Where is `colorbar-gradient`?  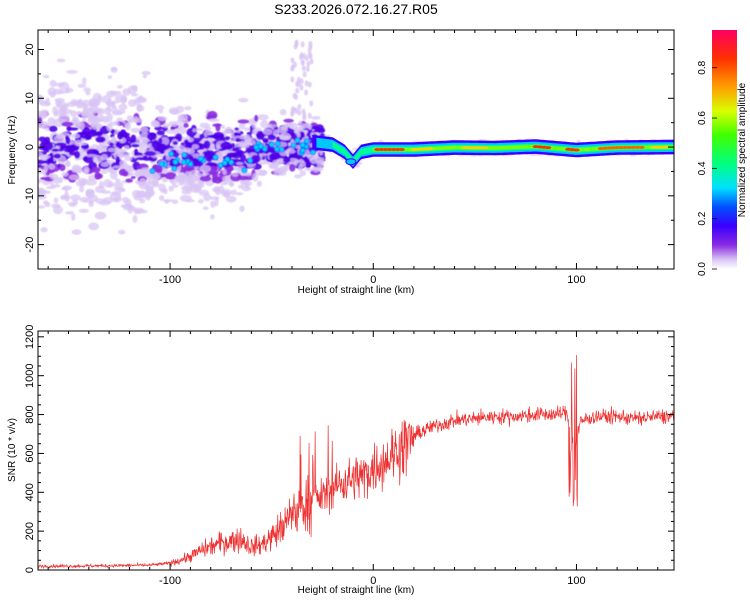 colorbar-gradient is located at coordinates (724, 149).